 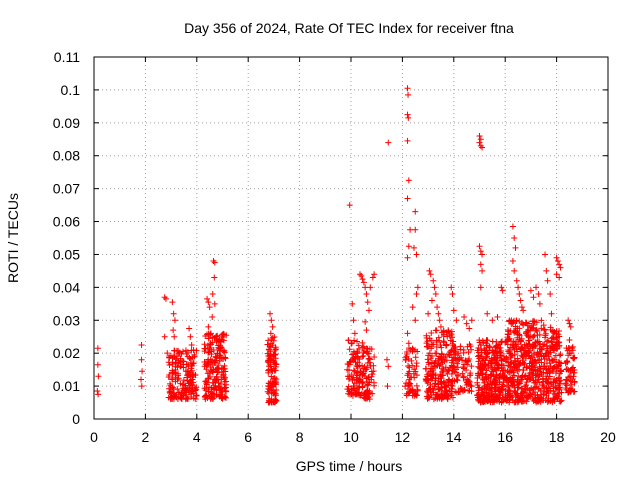 What do you see at coordinates (66, 386) in the screenshot?
I see `y-tick-label: 0.01` at bounding box center [66, 386].